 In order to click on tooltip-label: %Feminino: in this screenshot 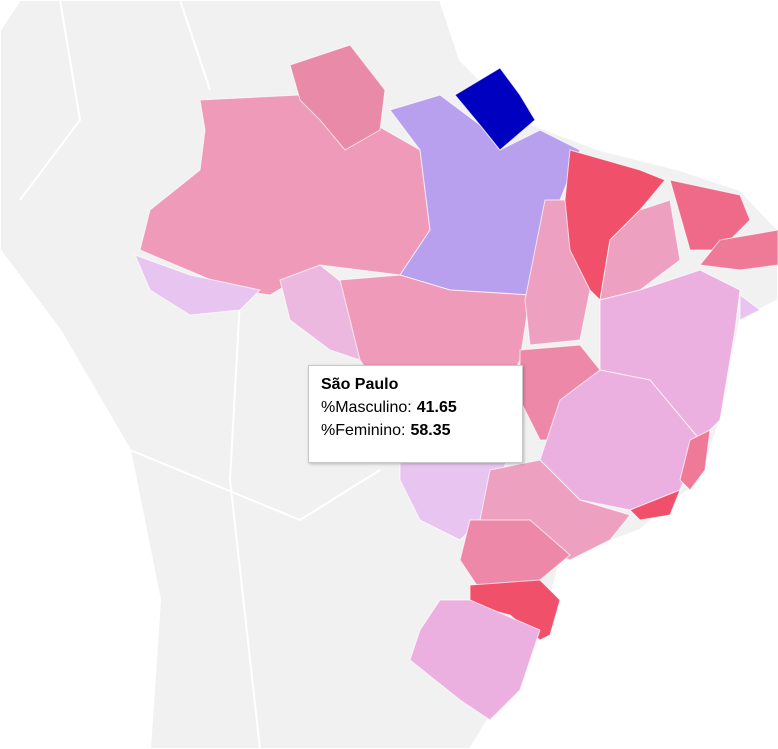, I will do `click(363, 430)`.